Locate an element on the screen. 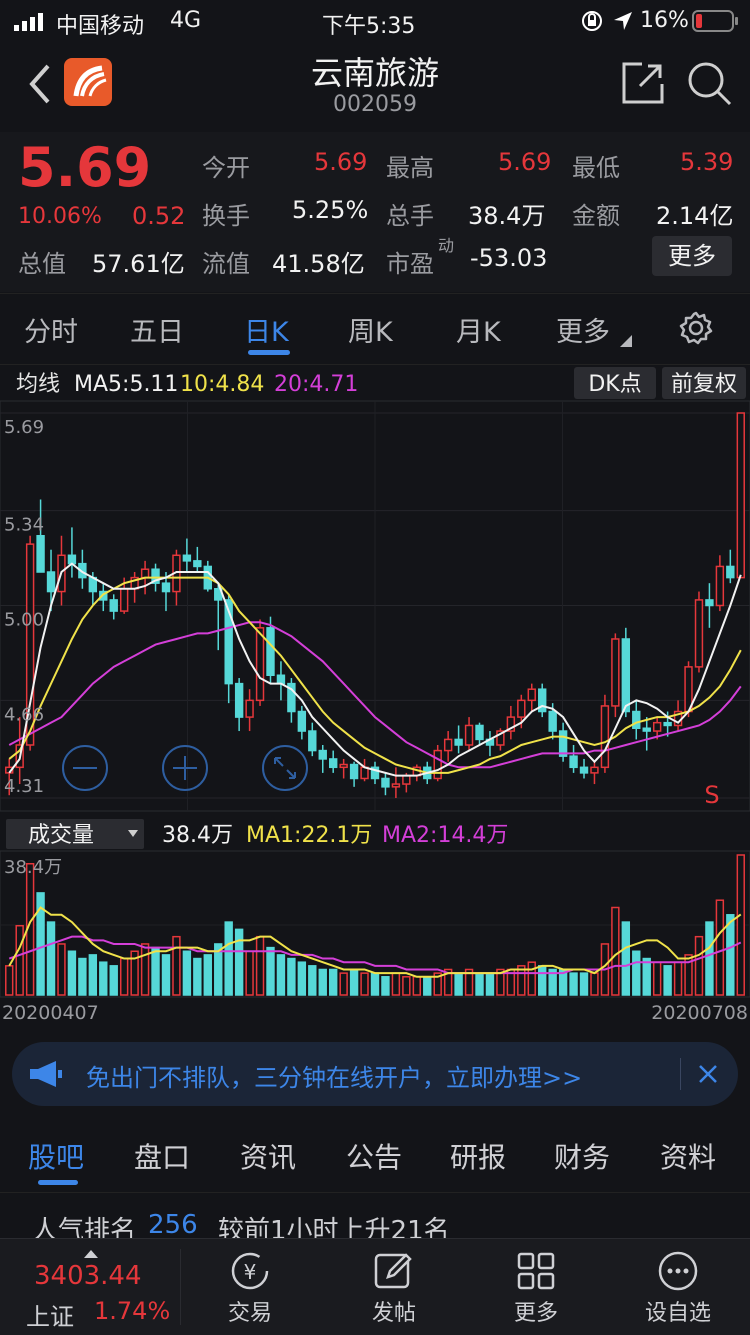  dk-button-bg is located at coordinates (615, 383).